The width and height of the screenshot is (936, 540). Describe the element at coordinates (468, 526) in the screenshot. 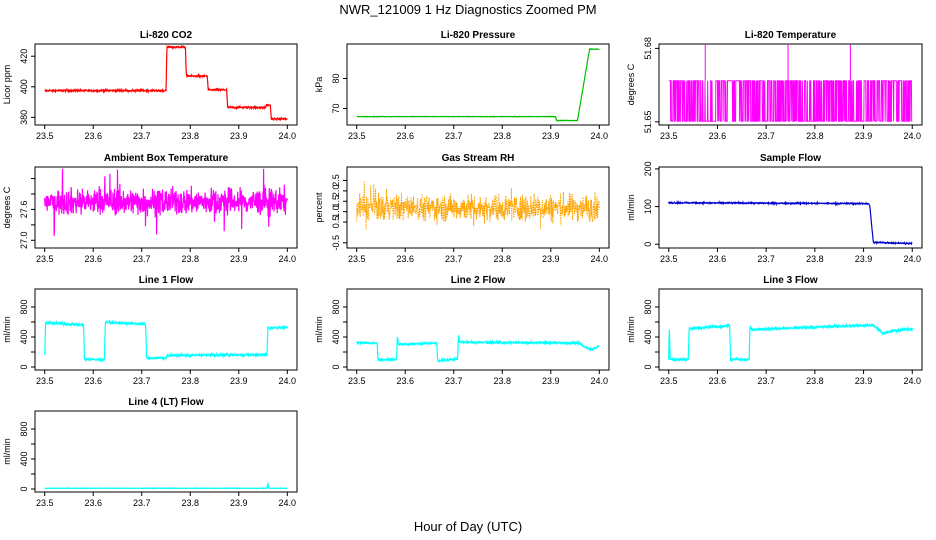

I see `x-axis-title: Hour of Day (UTC)` at that location.